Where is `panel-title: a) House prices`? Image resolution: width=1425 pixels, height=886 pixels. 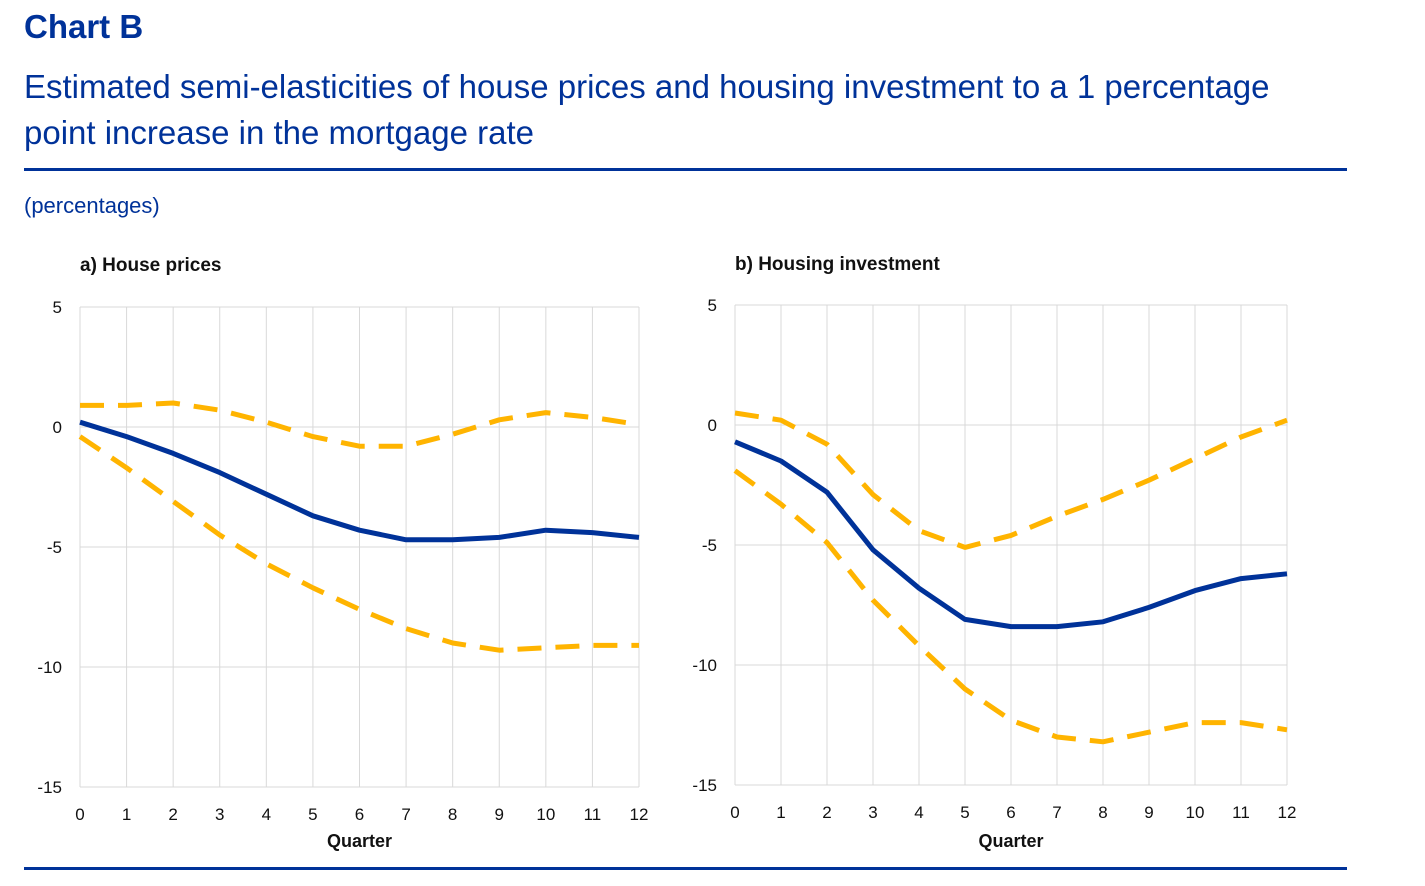 panel-title: a) House prices is located at coordinates (151, 265).